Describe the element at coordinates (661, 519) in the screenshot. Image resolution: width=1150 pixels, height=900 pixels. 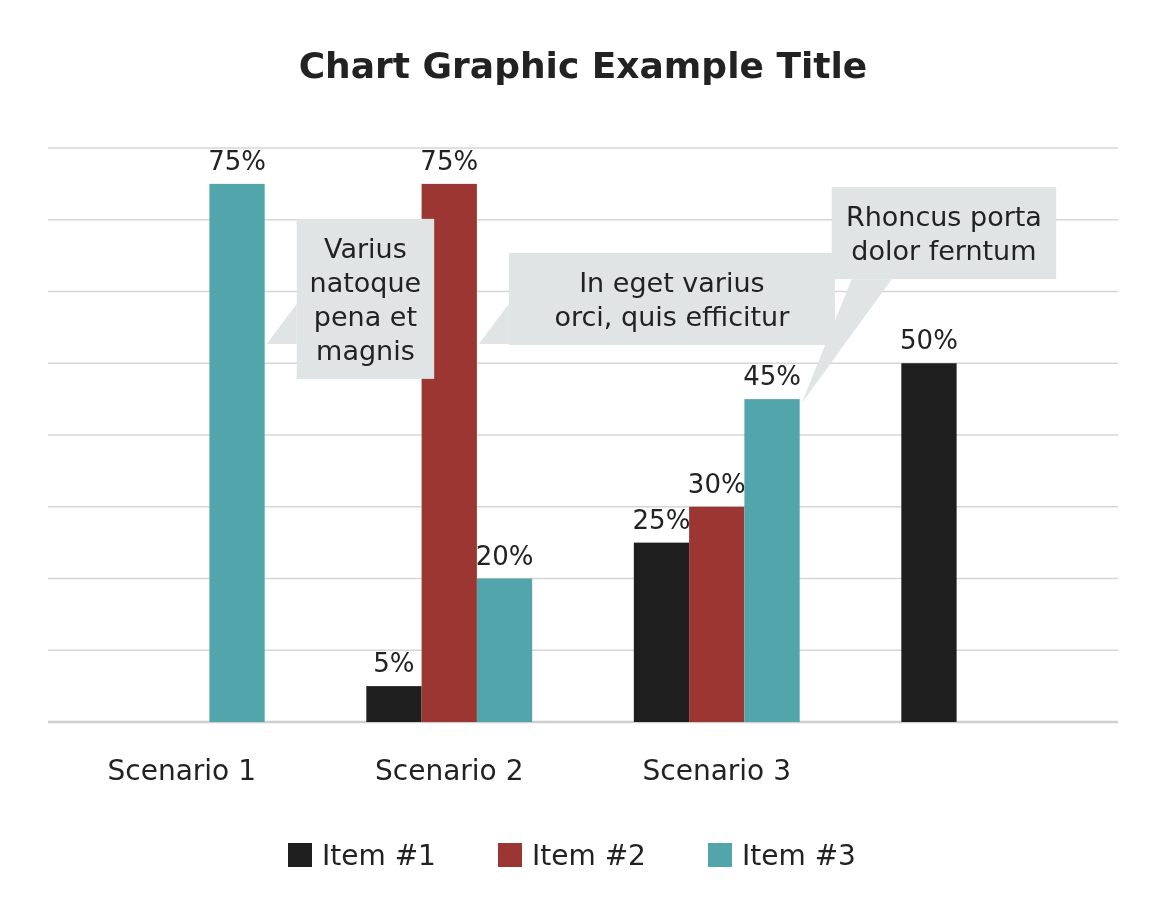
I see `data-label: 25%` at that location.